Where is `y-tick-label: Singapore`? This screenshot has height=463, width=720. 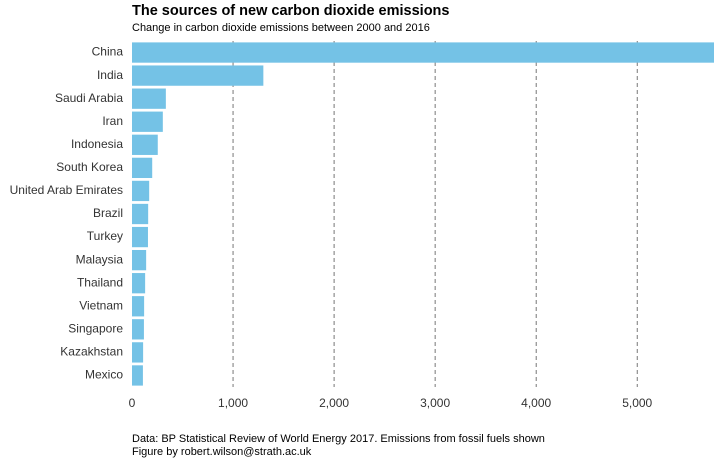
y-tick-label: Singapore is located at coordinates (95, 329).